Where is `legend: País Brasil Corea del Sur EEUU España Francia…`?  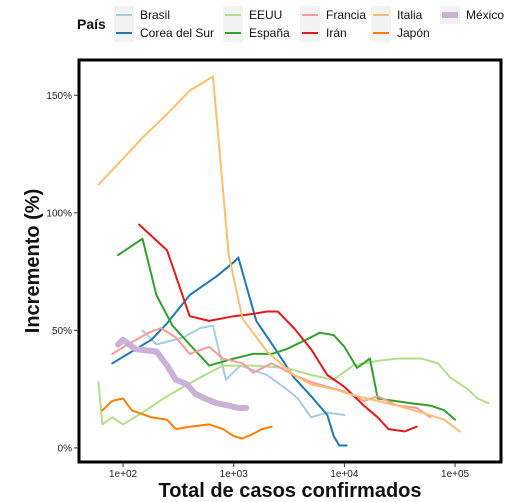 legend: País Brasil Corea del Sur EEUU España Francia… is located at coordinates (290, 24).